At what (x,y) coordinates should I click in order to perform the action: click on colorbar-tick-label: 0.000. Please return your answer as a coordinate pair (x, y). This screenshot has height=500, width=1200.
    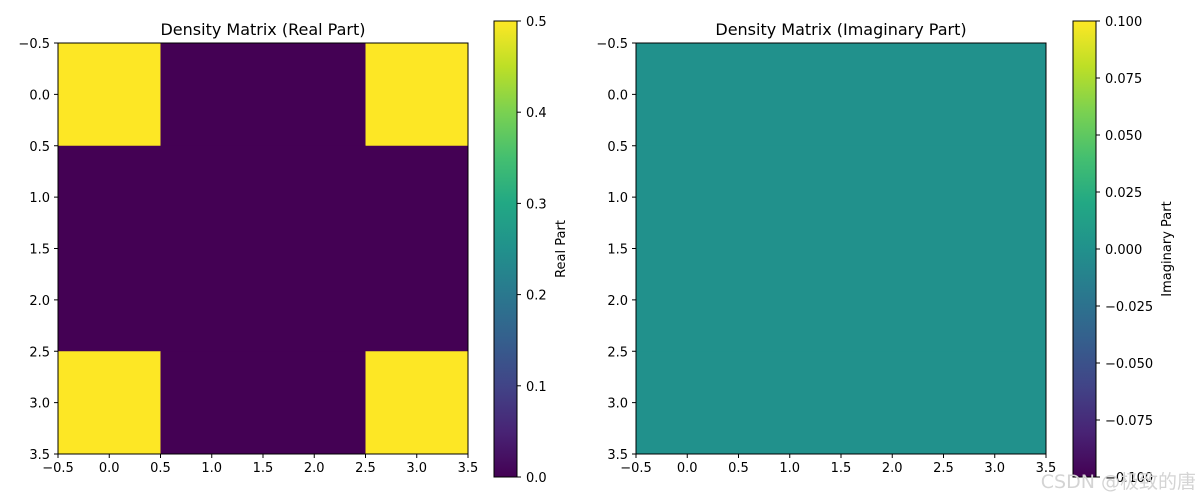
    Looking at the image, I should click on (1123, 250).